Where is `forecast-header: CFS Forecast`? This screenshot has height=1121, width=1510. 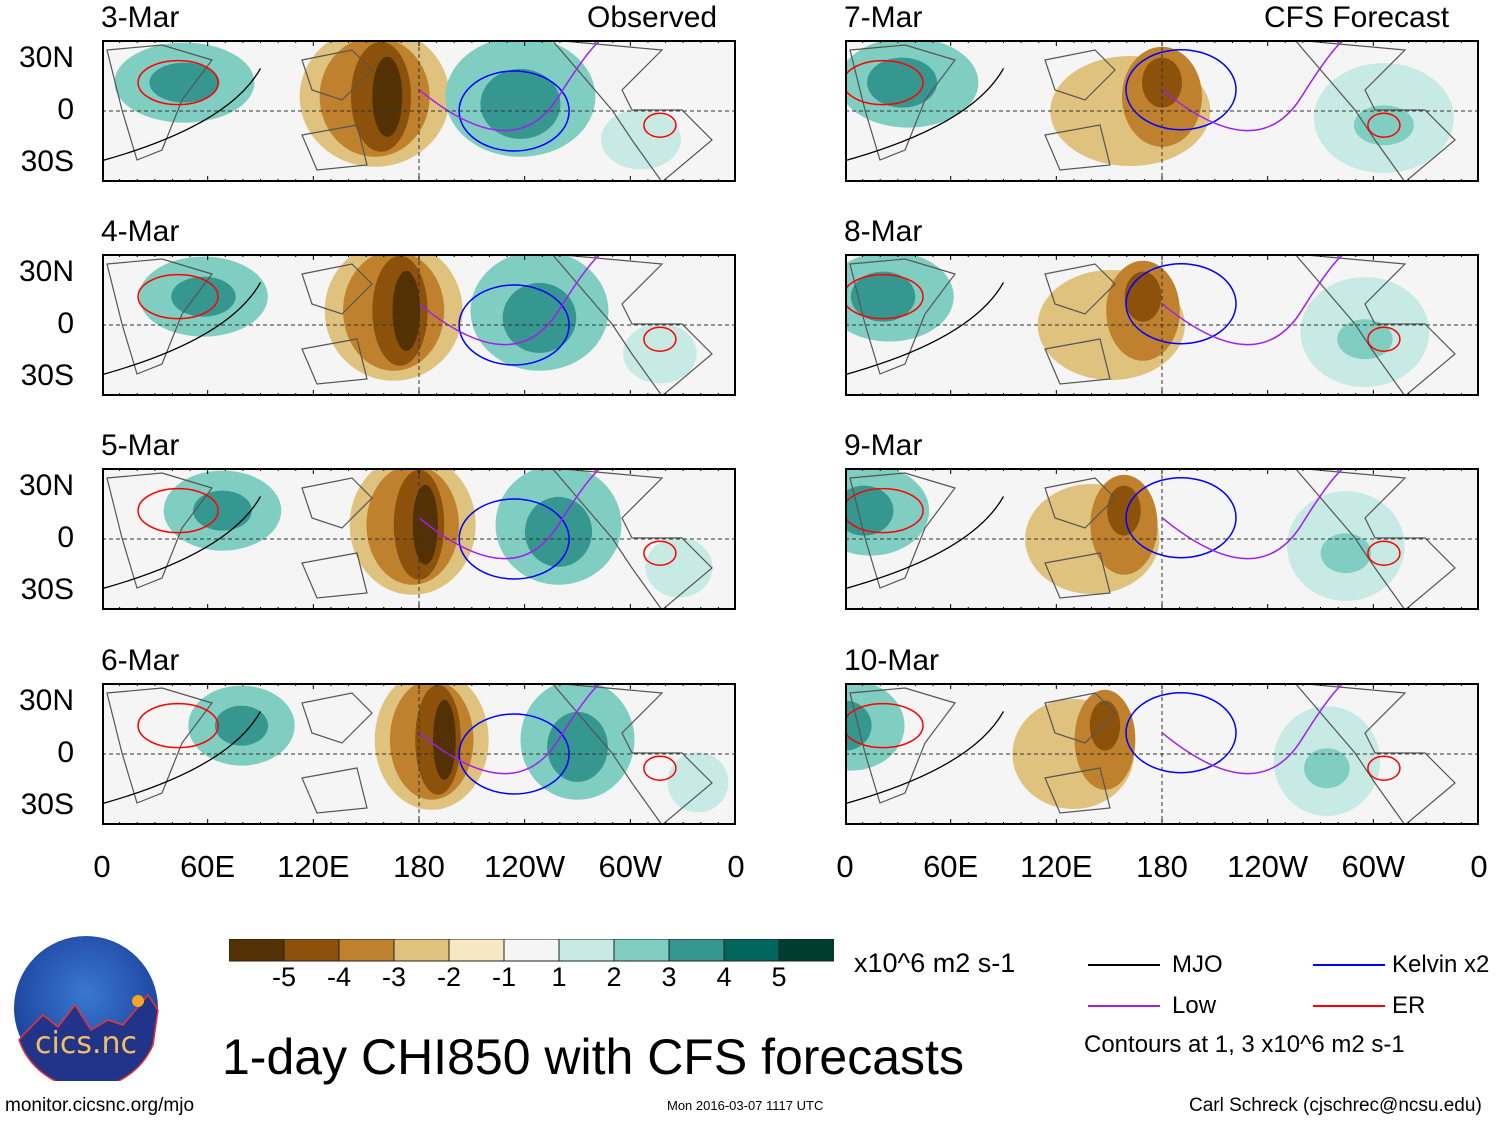 forecast-header: CFS Forecast is located at coordinates (1357, 17).